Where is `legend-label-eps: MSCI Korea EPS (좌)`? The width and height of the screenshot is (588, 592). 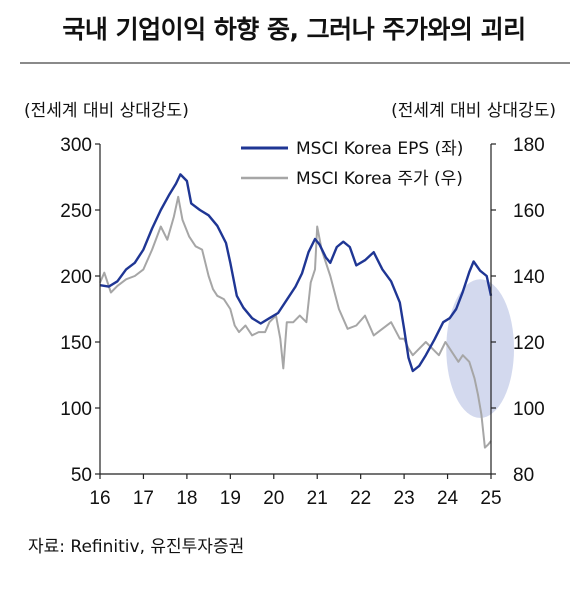
legend-label-eps: MSCI Korea EPS (좌) is located at coordinates (379, 149).